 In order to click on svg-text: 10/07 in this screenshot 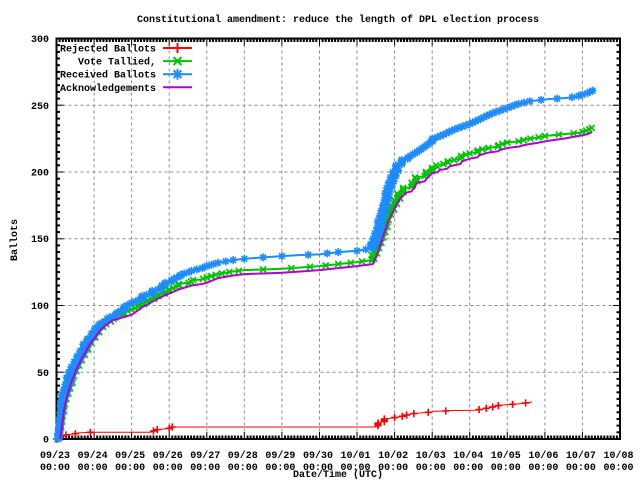, I will do `click(581, 456)`.